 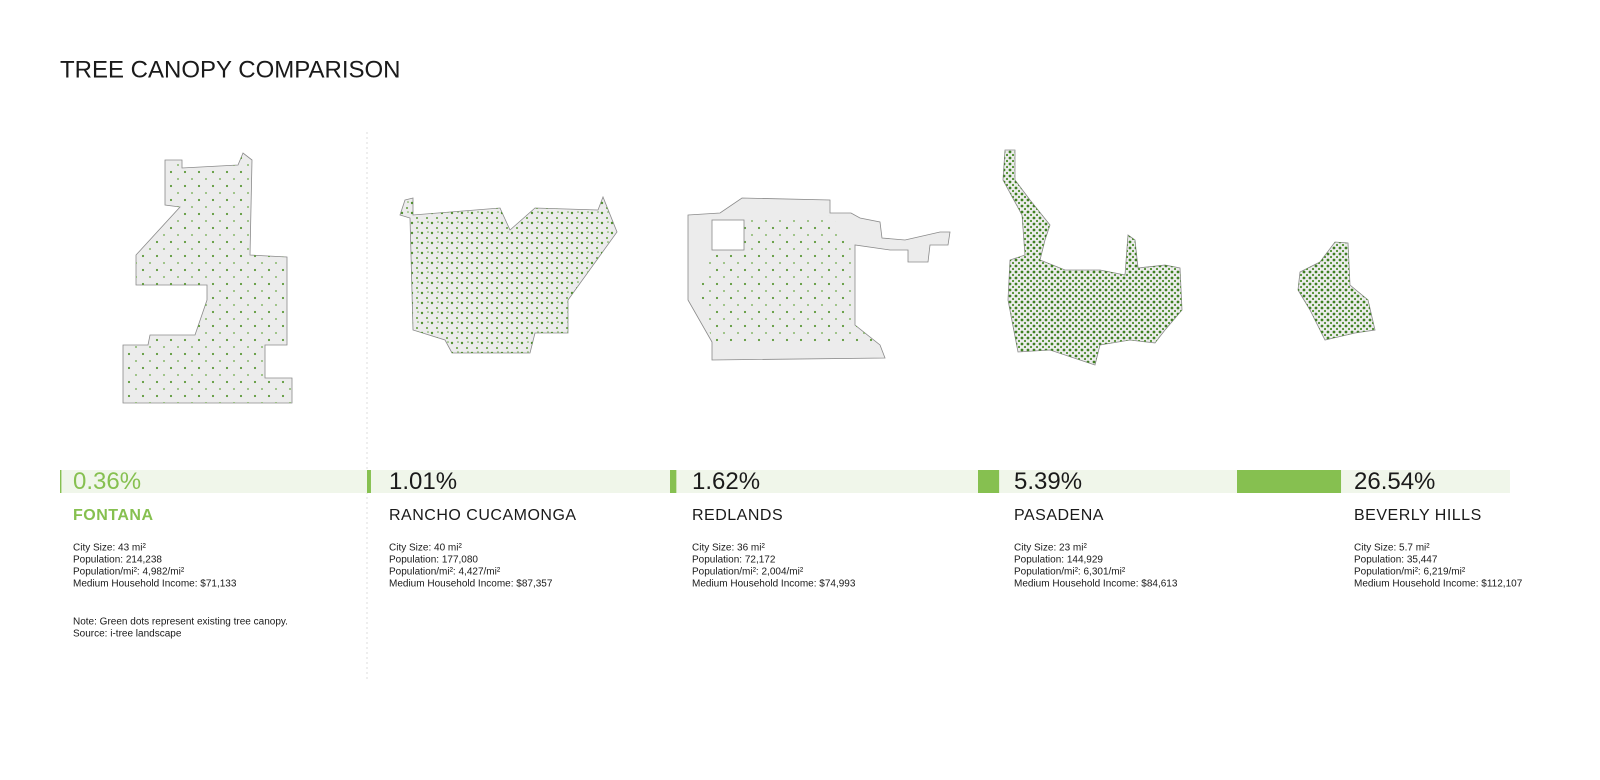 What do you see at coordinates (127, 634) in the screenshot?
I see `source: Source: i-tree landscape` at bounding box center [127, 634].